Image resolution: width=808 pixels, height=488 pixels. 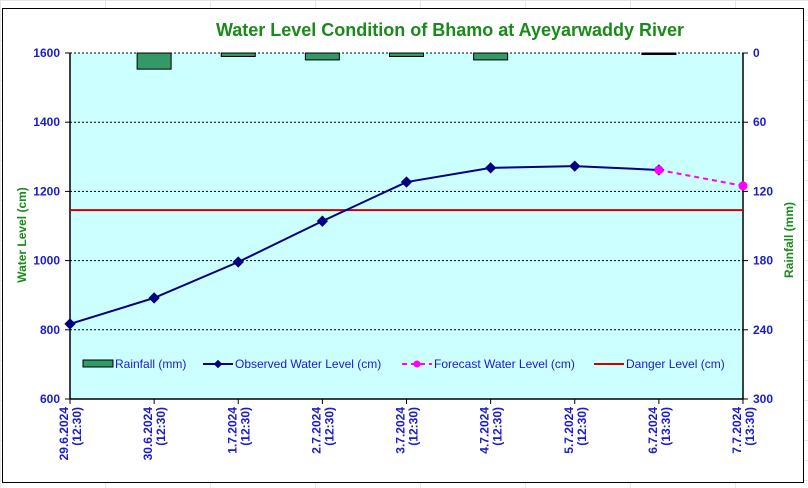 What do you see at coordinates (756, 53) in the screenshot?
I see `y2-tick-label: 0` at bounding box center [756, 53].